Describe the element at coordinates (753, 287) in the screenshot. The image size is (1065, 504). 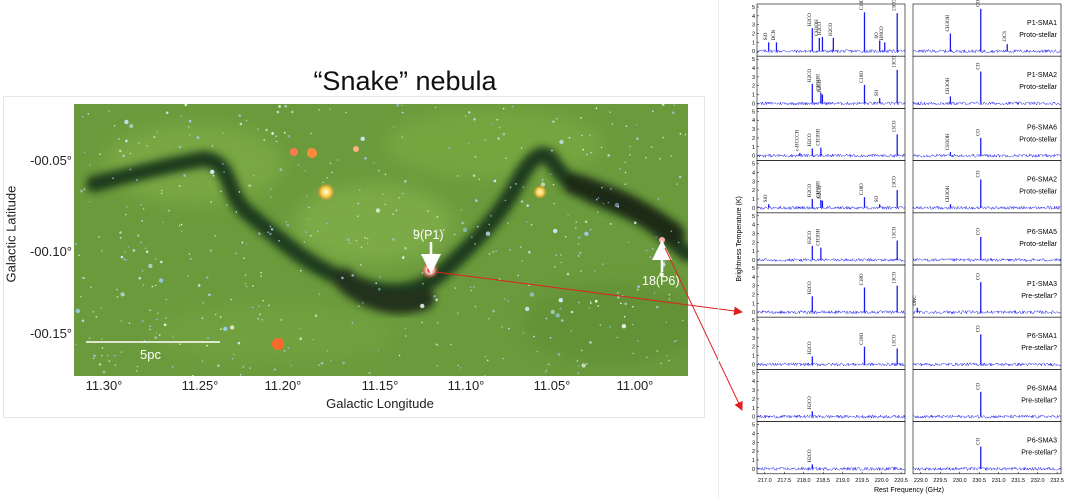
I see `y-tick-label: 3` at that location.